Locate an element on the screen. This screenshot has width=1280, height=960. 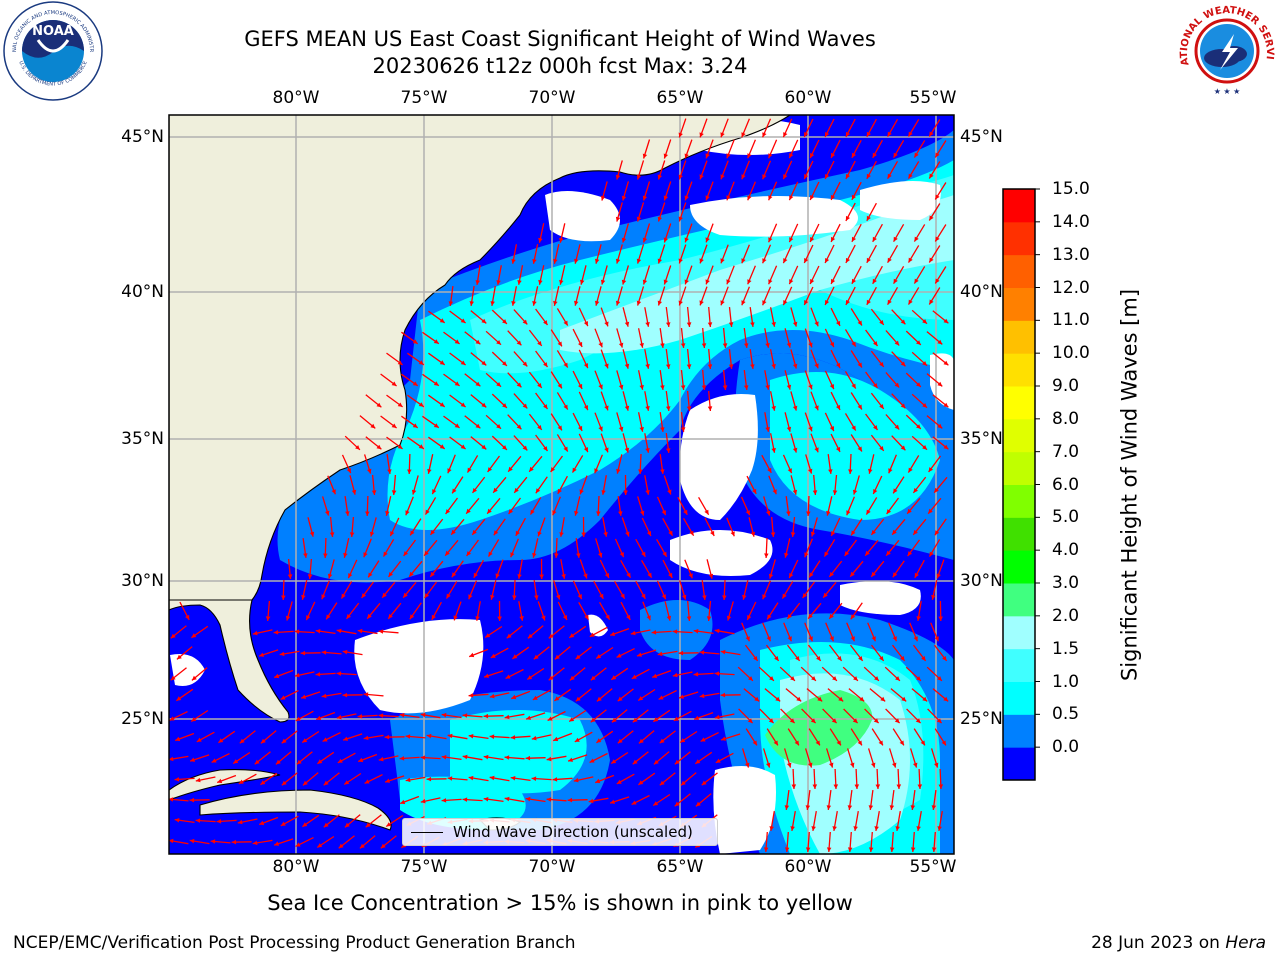
colorbar-tick-label: 6.0 is located at coordinates (1066, 484).